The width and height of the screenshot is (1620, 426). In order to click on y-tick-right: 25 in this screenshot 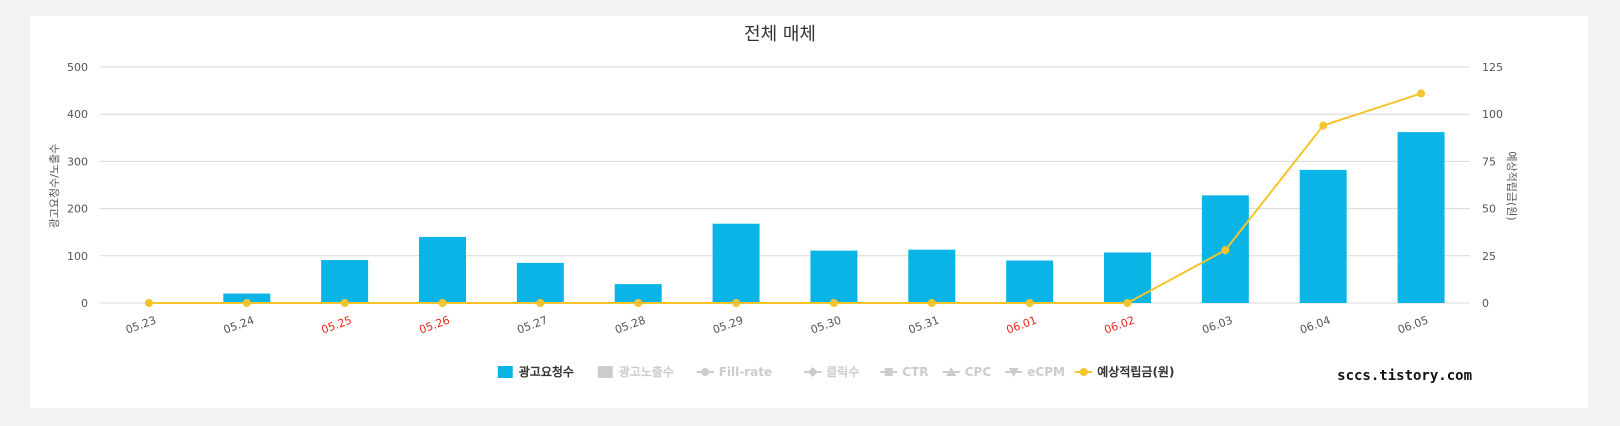, I will do `click(1489, 256)`.